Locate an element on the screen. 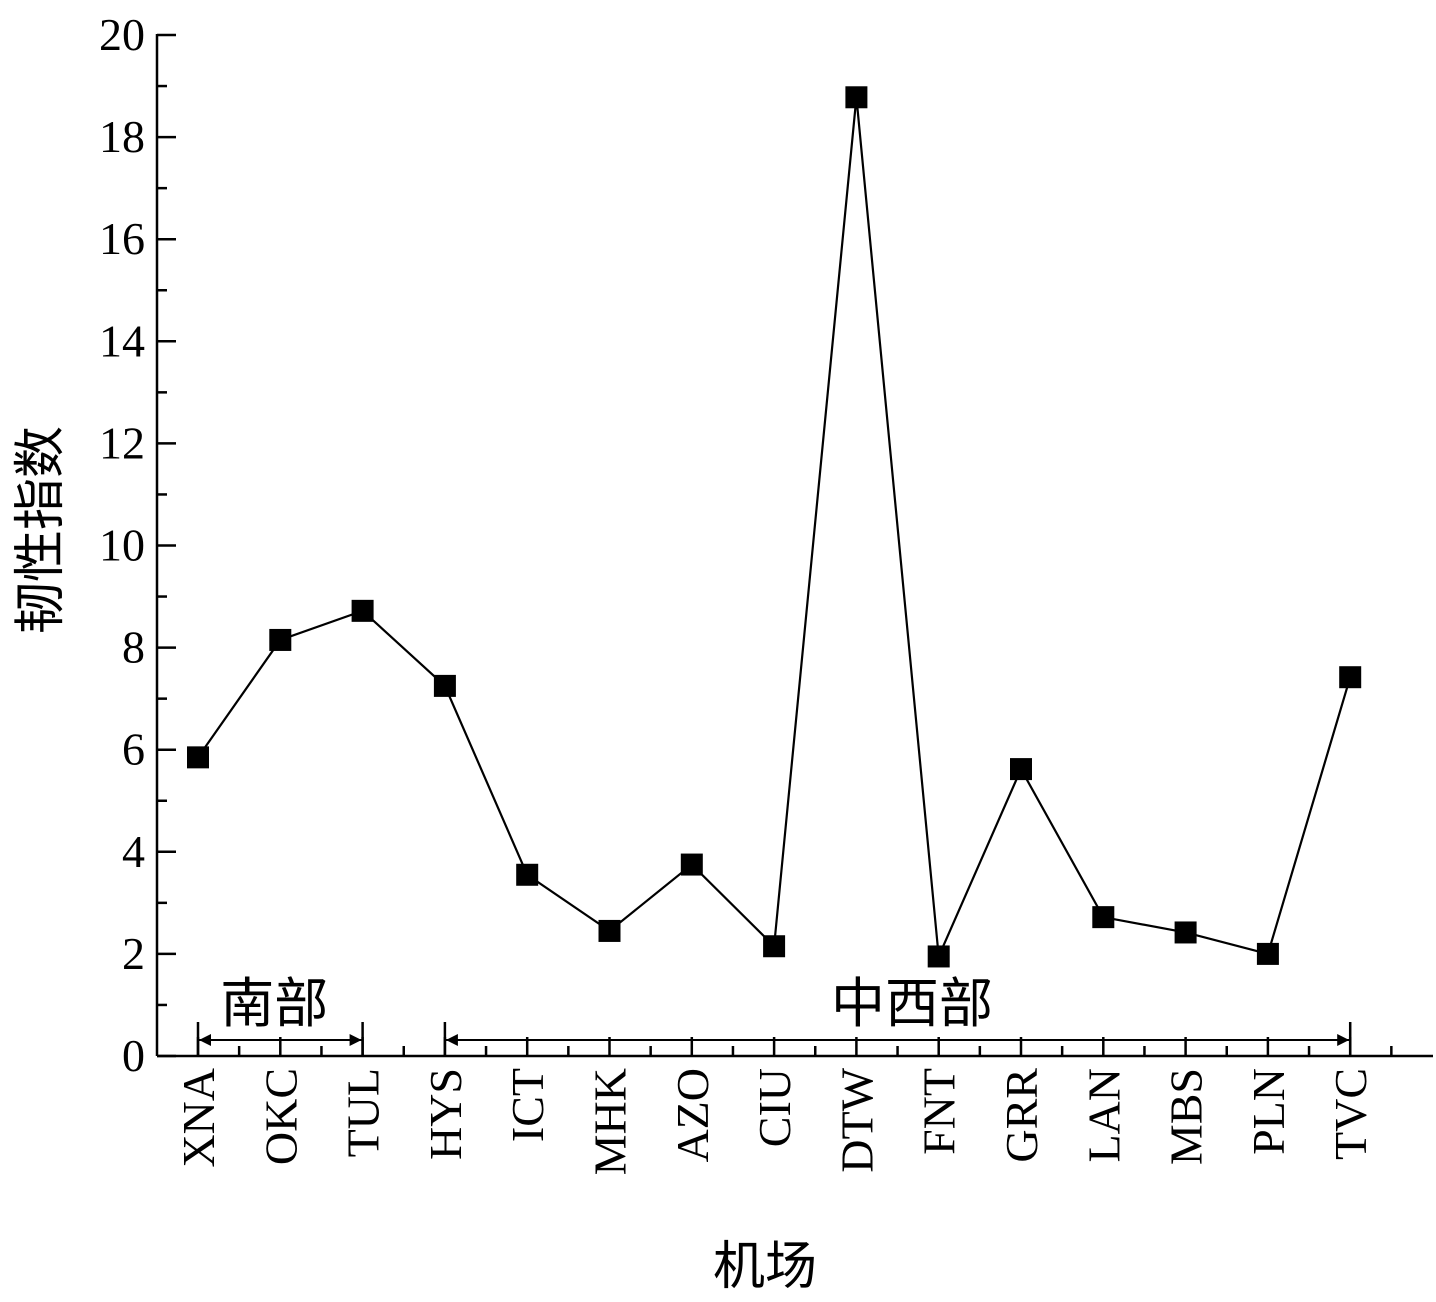 The image size is (1436, 1302). x-tick-label: PLN is located at coordinates (1268, 1111).